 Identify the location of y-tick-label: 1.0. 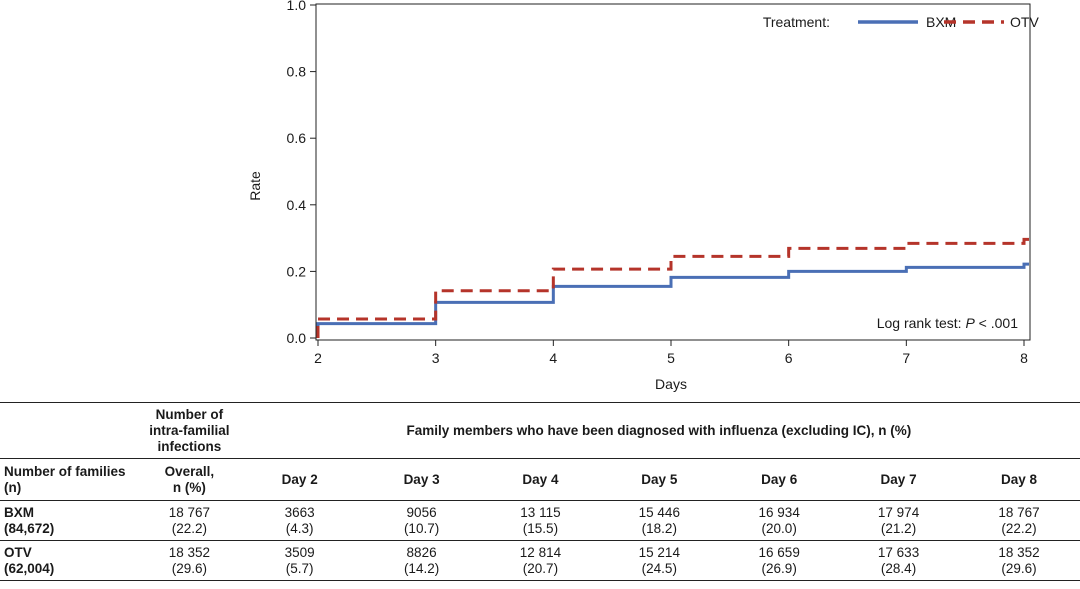
(297, 6).